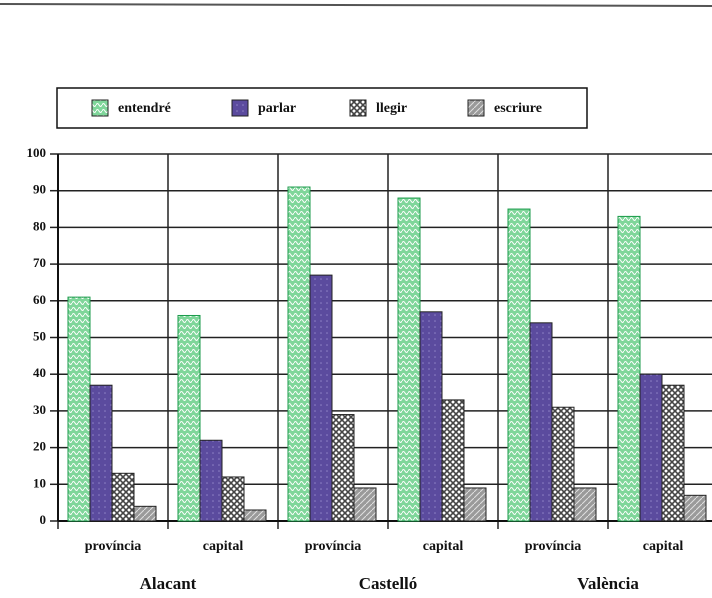 This screenshot has height=598, width=712. I want to click on scan-edge, so click(356, 5).